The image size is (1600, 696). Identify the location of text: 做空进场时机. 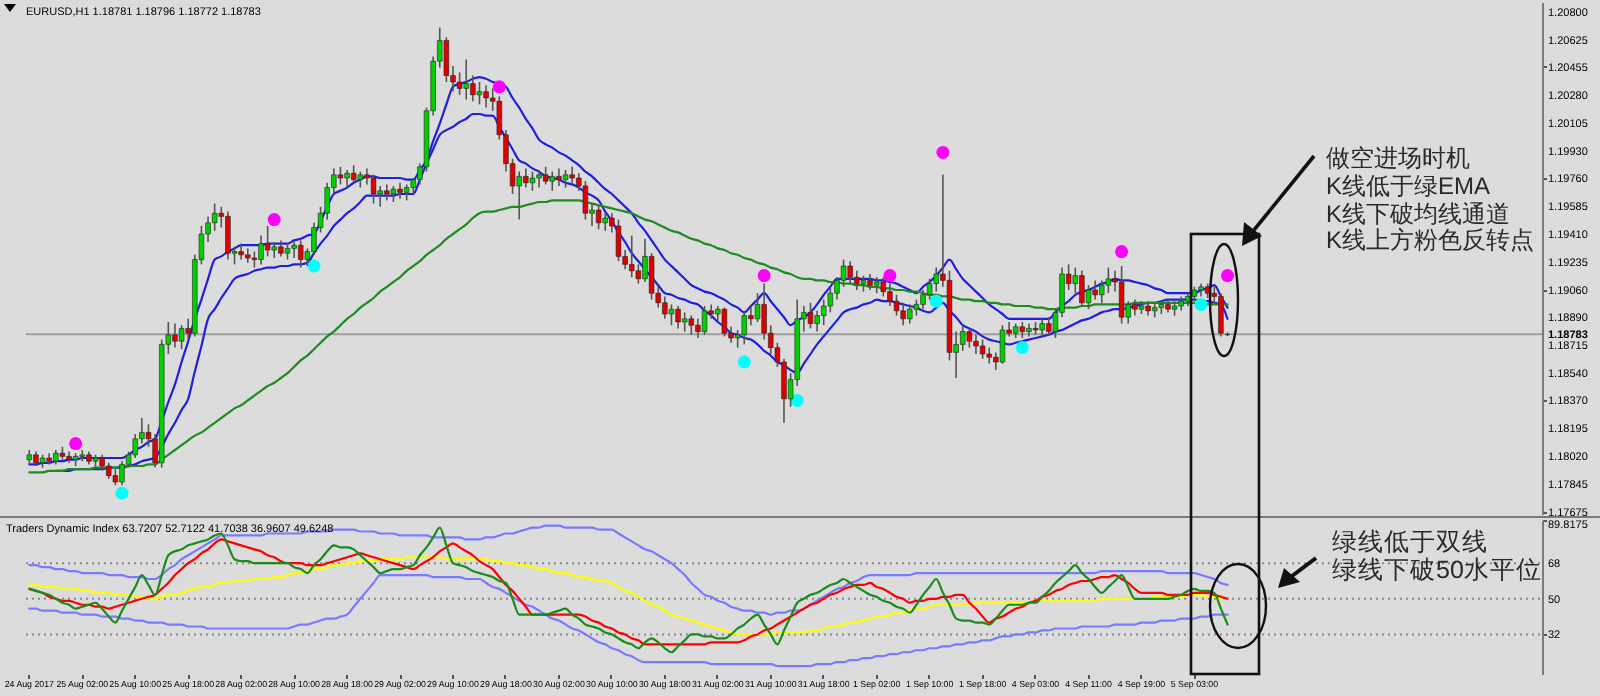
(1399, 159).